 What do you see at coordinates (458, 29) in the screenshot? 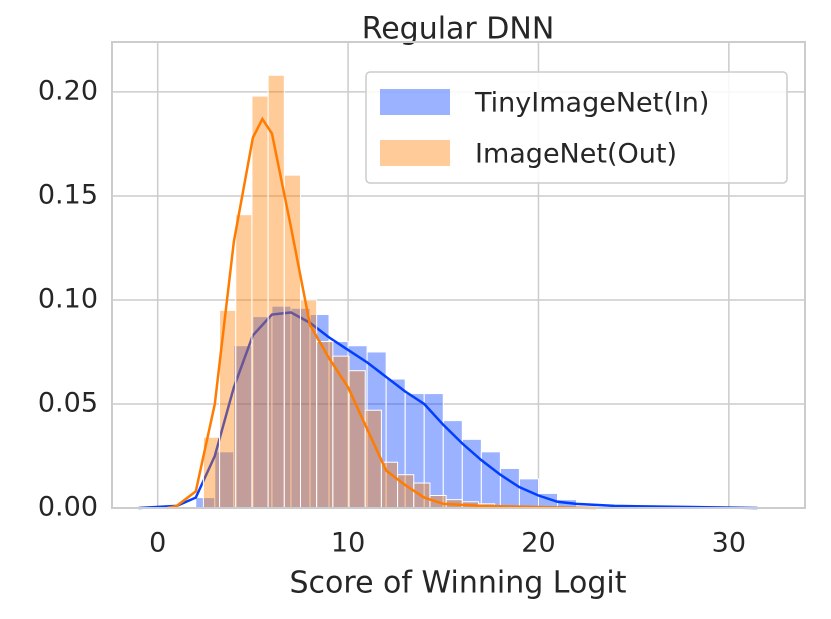
I see `chart-title: Regular DNN` at bounding box center [458, 29].